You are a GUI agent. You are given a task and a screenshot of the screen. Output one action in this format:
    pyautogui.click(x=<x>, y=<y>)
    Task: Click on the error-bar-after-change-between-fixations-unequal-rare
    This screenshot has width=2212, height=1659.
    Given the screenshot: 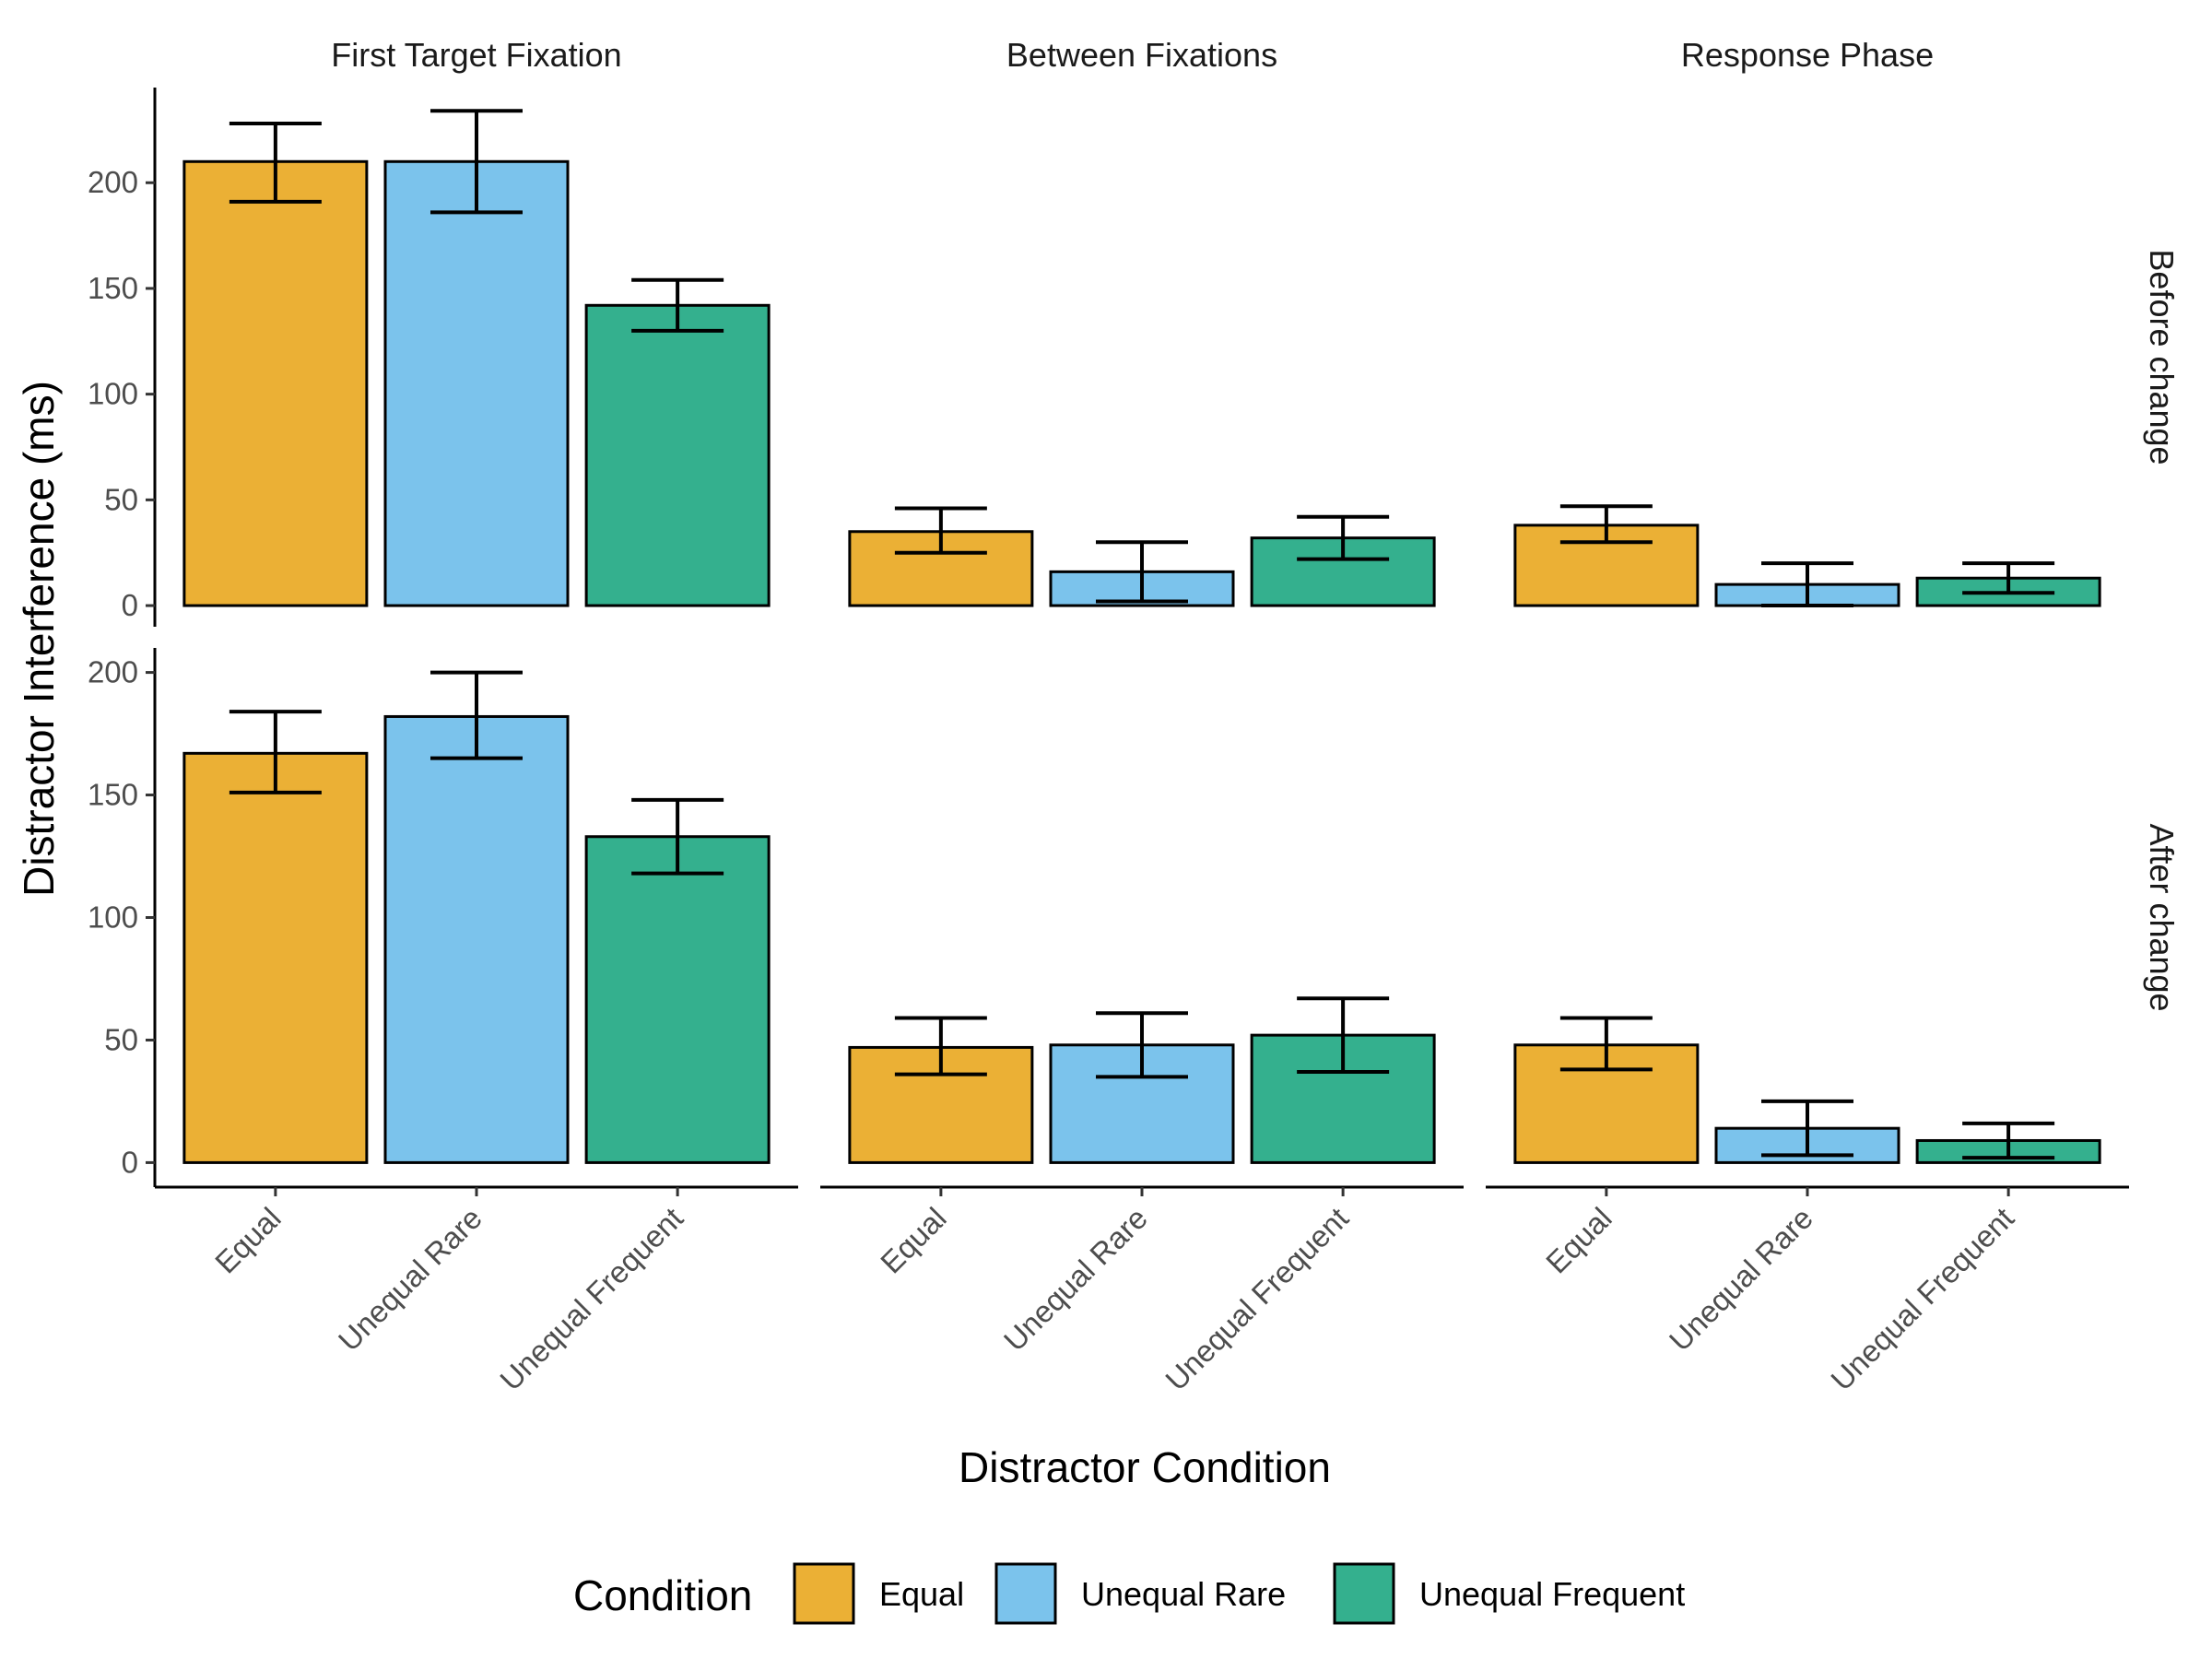 What is the action you would take?
    pyautogui.click(x=1142, y=1045)
    